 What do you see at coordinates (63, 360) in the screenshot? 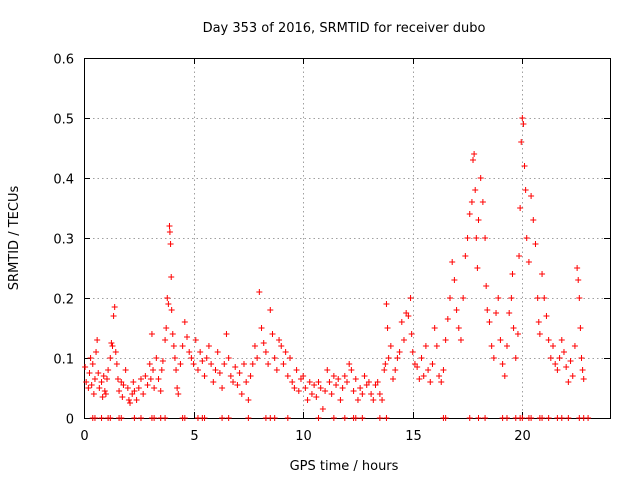
I see `y-tick-label: 0.1` at bounding box center [63, 360].